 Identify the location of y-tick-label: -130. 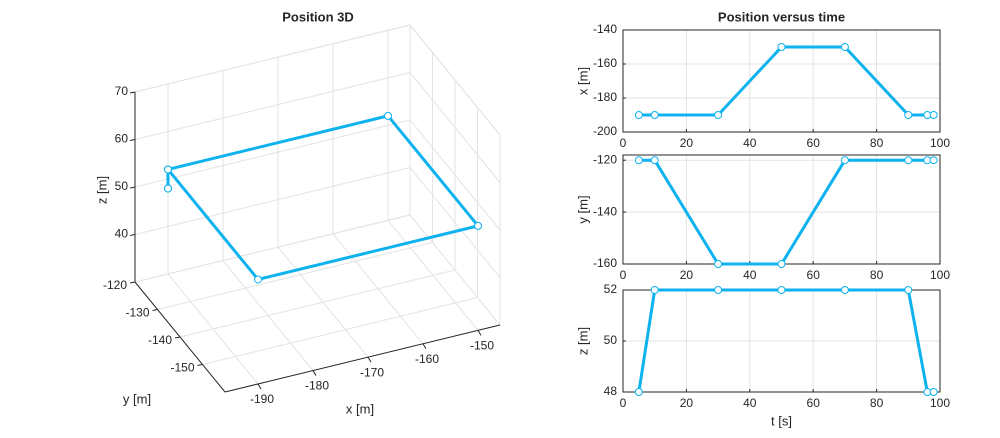
(137, 313).